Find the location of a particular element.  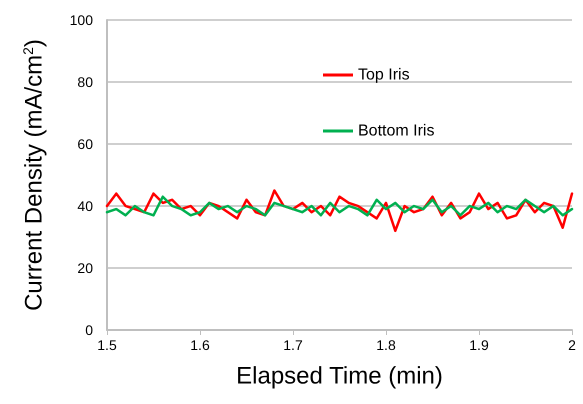

y-tick-label: 60 is located at coordinates (85, 144).